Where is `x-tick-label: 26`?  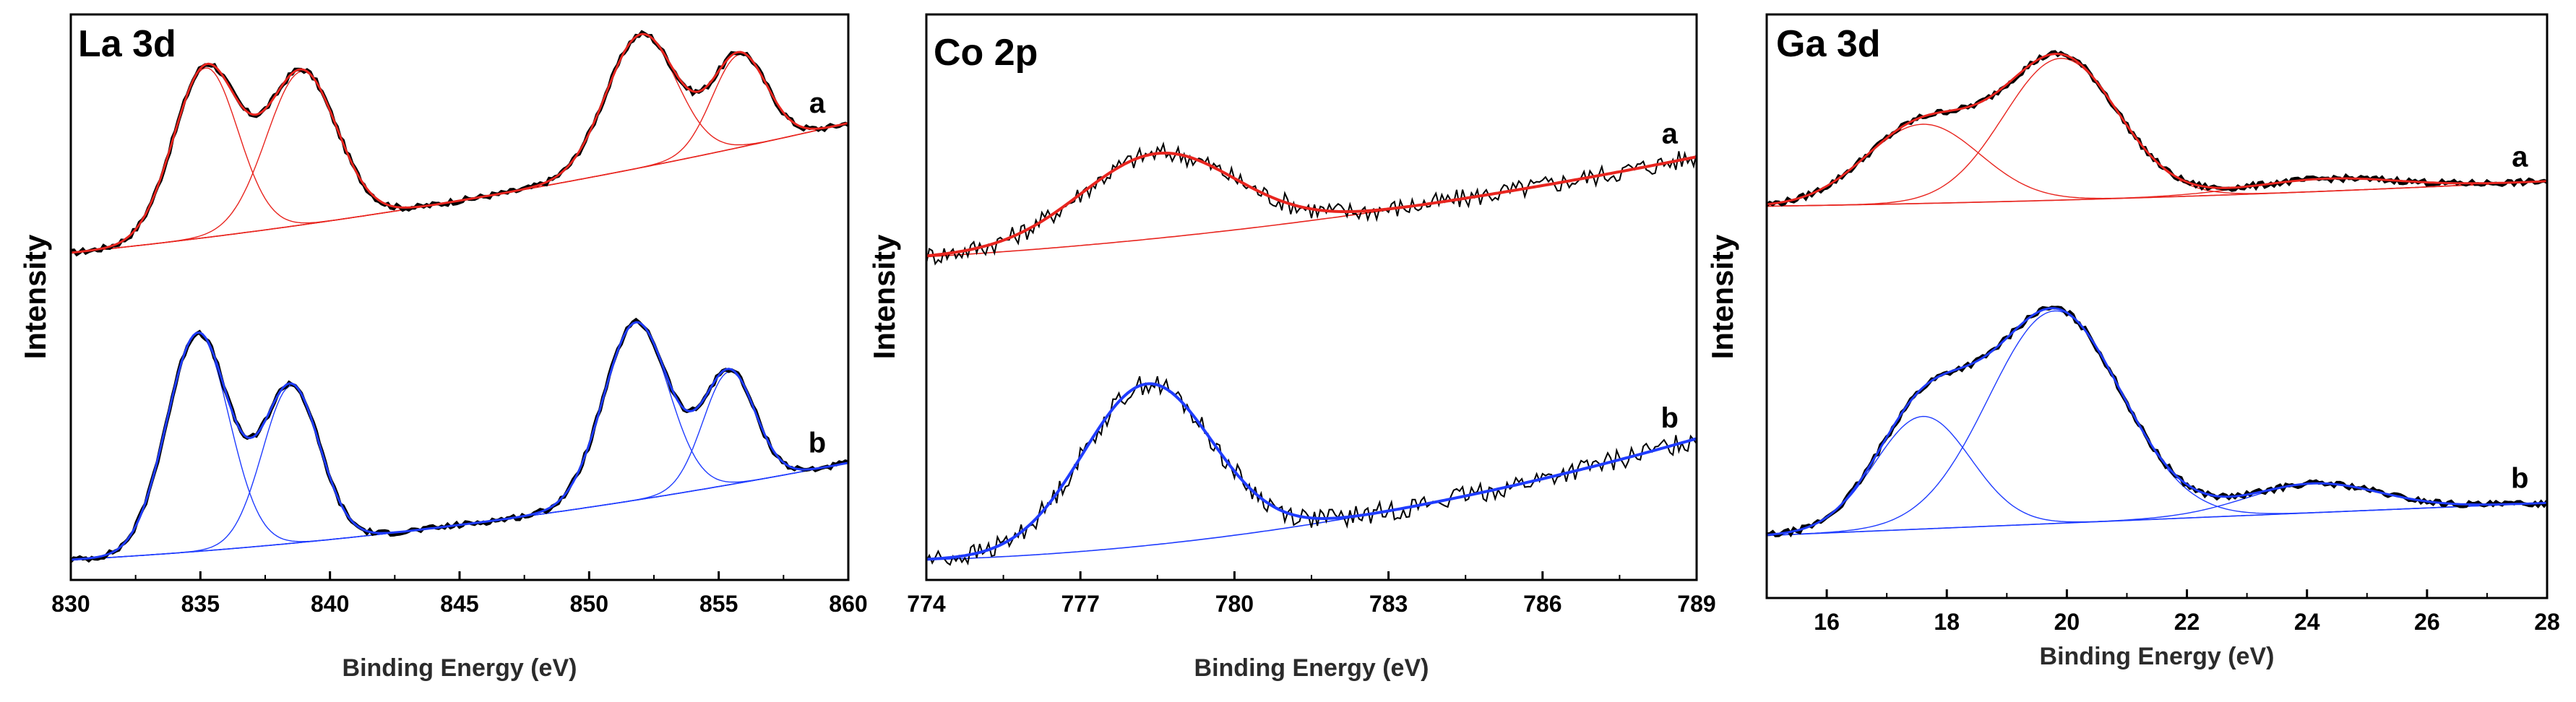
x-tick-label: 26 is located at coordinates (2427, 622).